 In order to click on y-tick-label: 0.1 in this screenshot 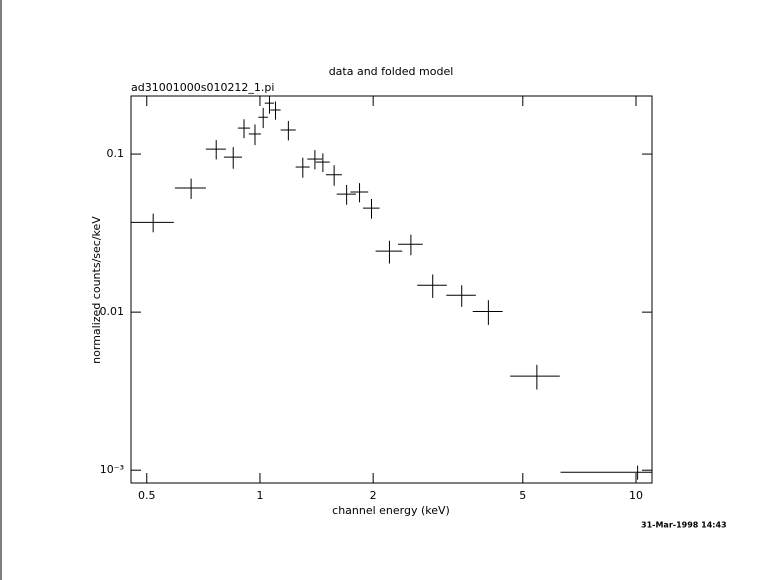, I will do `click(116, 153)`.